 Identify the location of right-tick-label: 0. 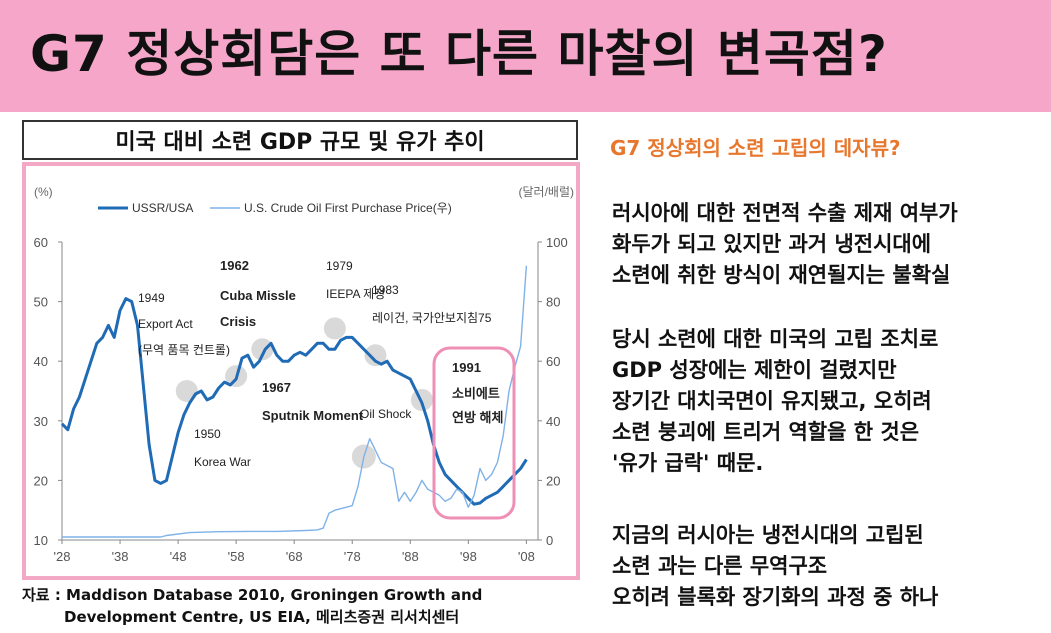
(549, 540).